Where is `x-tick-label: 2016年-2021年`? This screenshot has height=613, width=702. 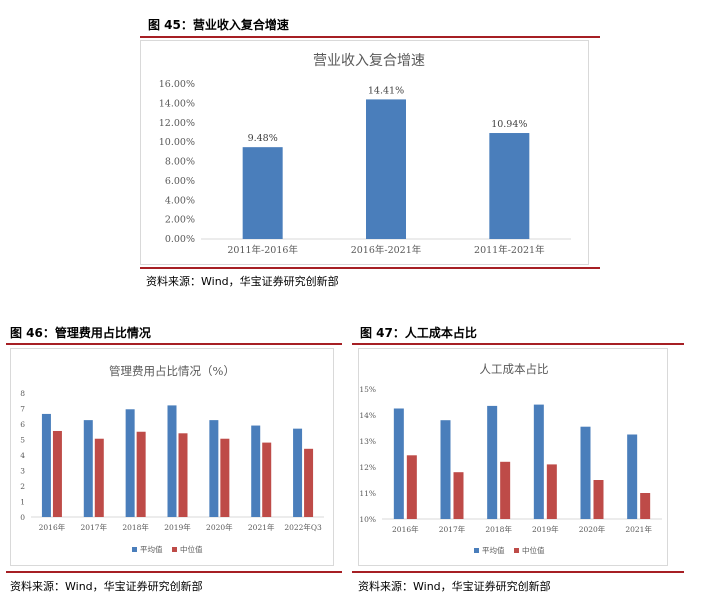 x-tick-label: 2016年-2021年 is located at coordinates (386, 250).